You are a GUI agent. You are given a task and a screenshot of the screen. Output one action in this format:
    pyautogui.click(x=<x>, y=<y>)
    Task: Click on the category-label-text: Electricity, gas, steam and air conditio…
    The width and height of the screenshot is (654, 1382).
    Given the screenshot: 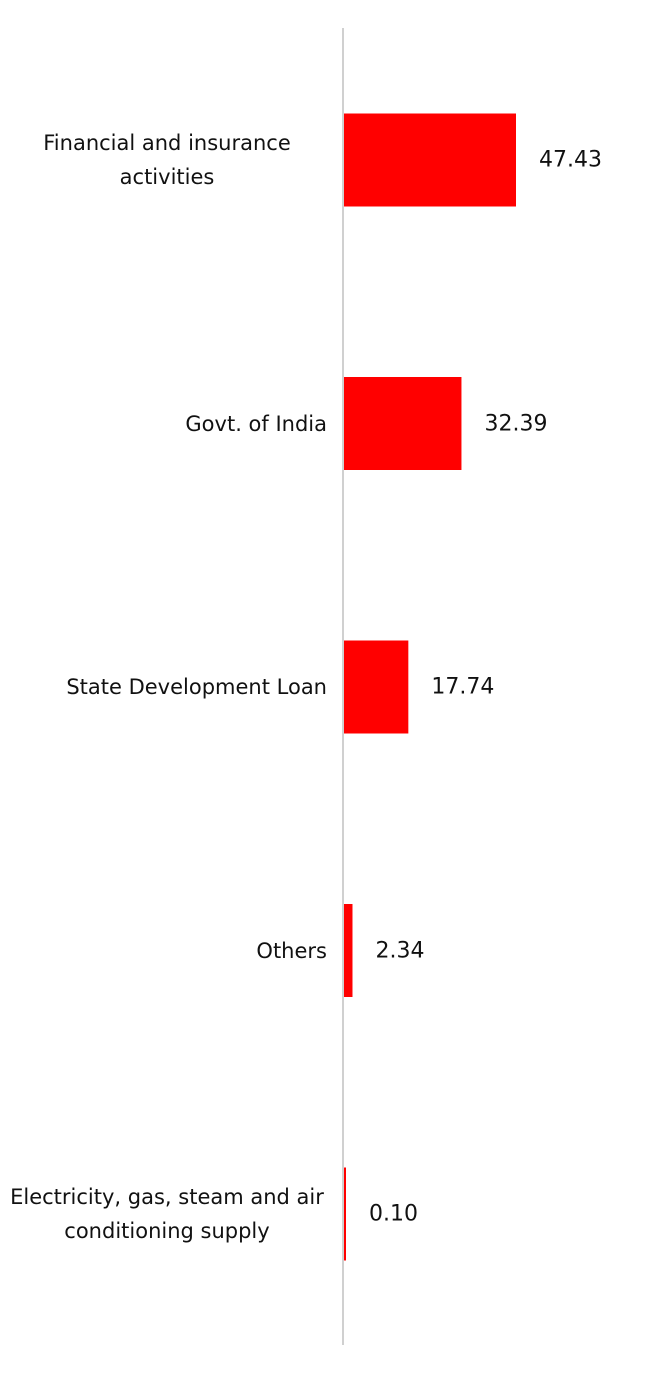 What is the action you would take?
    pyautogui.click(x=167, y=1214)
    